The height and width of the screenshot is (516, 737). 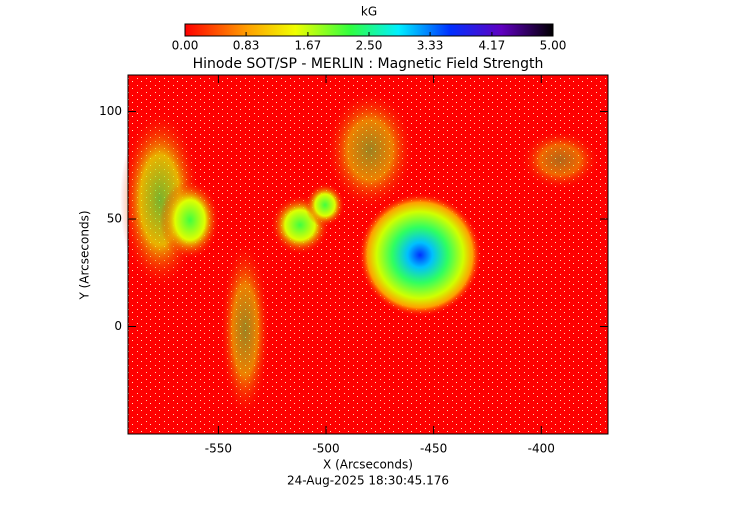 What do you see at coordinates (110, 111) in the screenshot?
I see `y-tick-label: 100` at bounding box center [110, 111].